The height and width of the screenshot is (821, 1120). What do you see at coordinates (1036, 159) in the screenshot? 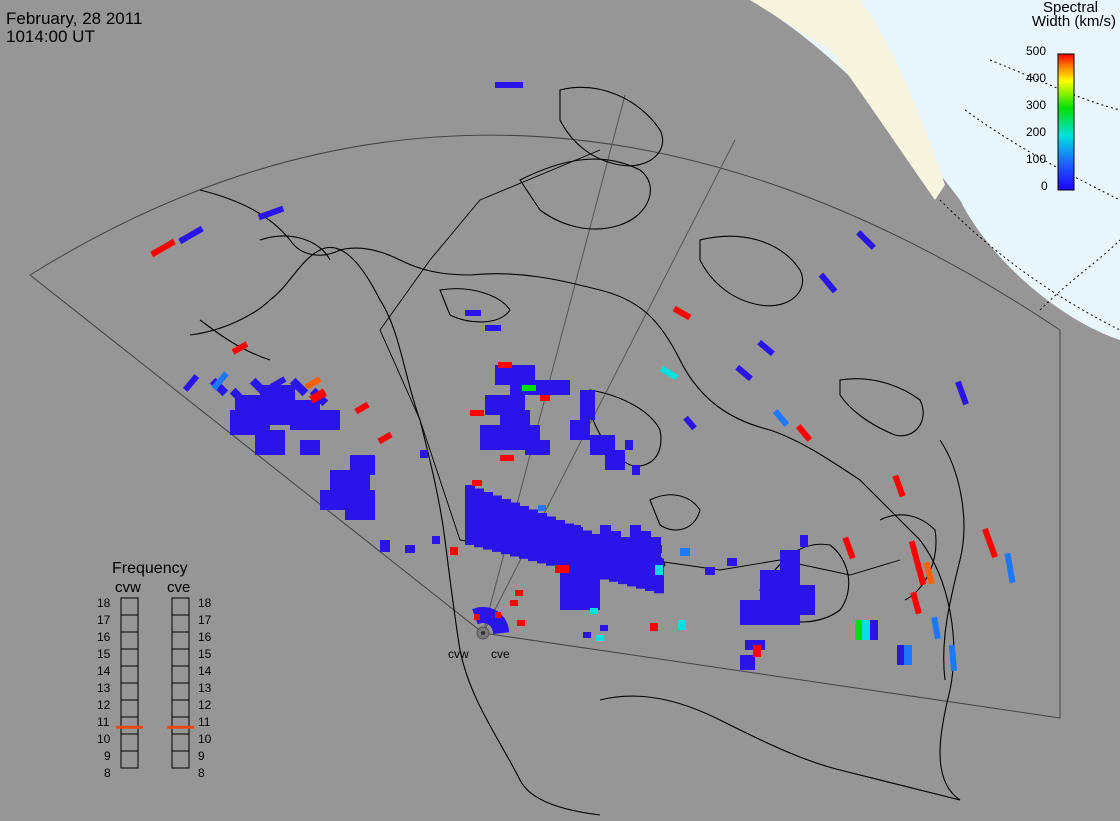
I see `legend-tick: 100` at bounding box center [1036, 159].